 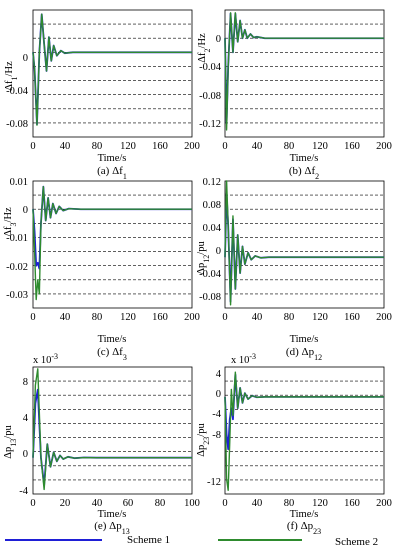 I want to click on panel-caption: (b) Δf2, so click(x=304, y=173).